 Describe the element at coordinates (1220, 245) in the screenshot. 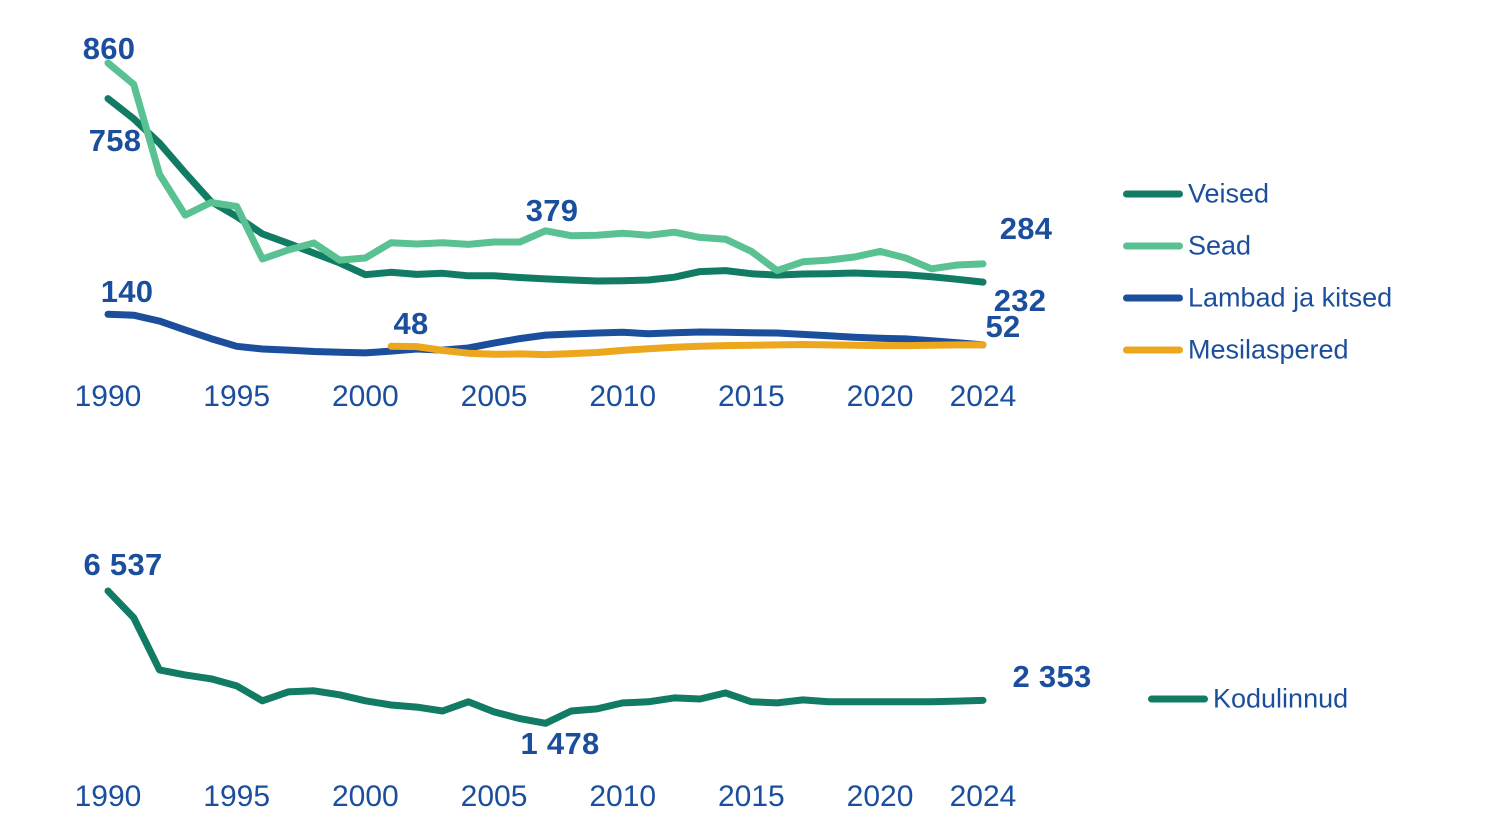

I see `legend-label-sead: Sead` at that location.